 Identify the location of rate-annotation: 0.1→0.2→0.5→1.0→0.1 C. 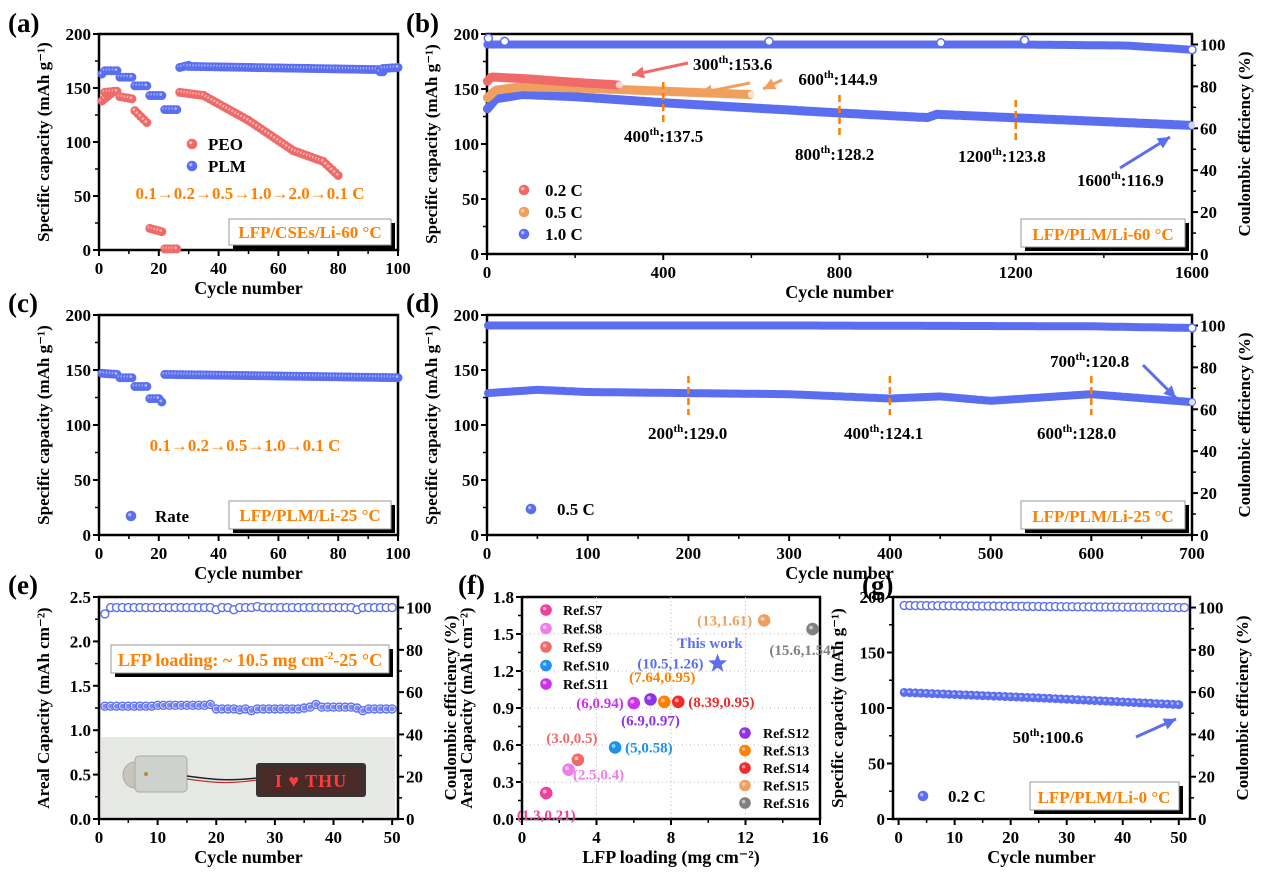
(245, 445).